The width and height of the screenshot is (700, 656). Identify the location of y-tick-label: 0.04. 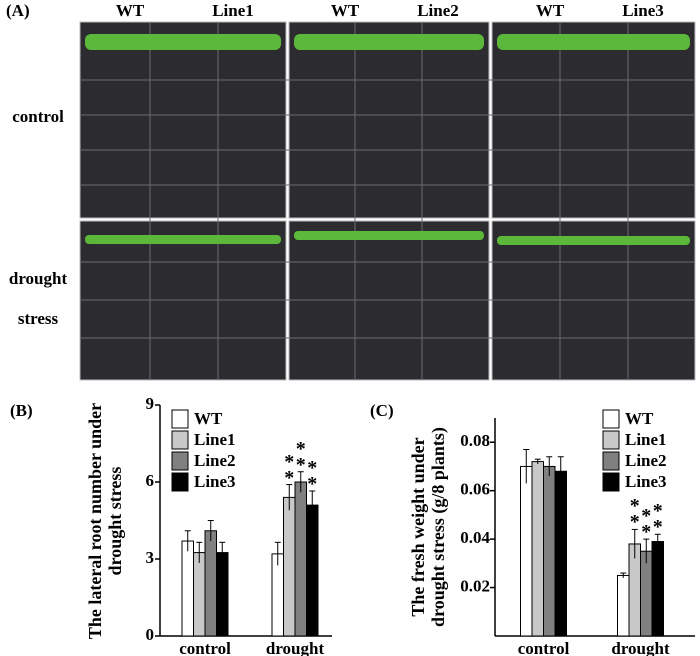
(475, 537).